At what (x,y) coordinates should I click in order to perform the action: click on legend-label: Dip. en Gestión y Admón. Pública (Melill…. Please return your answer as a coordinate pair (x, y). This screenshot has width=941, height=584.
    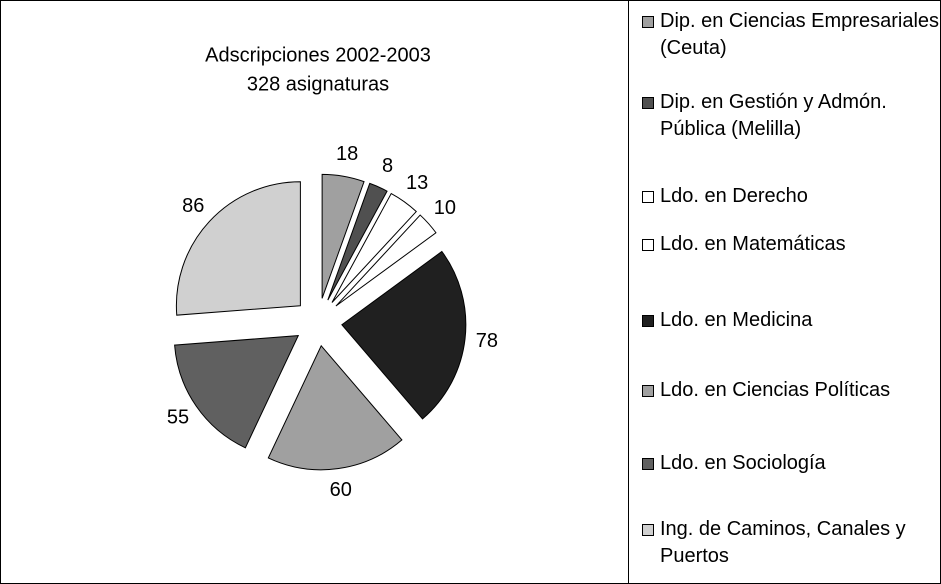
    Looking at the image, I should click on (773, 115).